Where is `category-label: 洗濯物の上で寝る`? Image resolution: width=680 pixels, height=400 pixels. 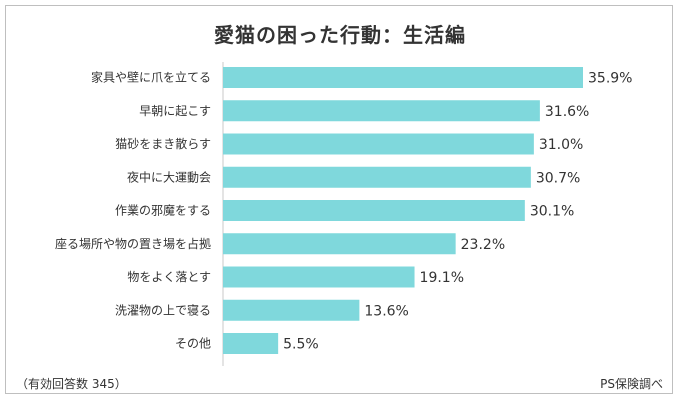
category-label: 洗濯物の上で寝る is located at coordinates (163, 309).